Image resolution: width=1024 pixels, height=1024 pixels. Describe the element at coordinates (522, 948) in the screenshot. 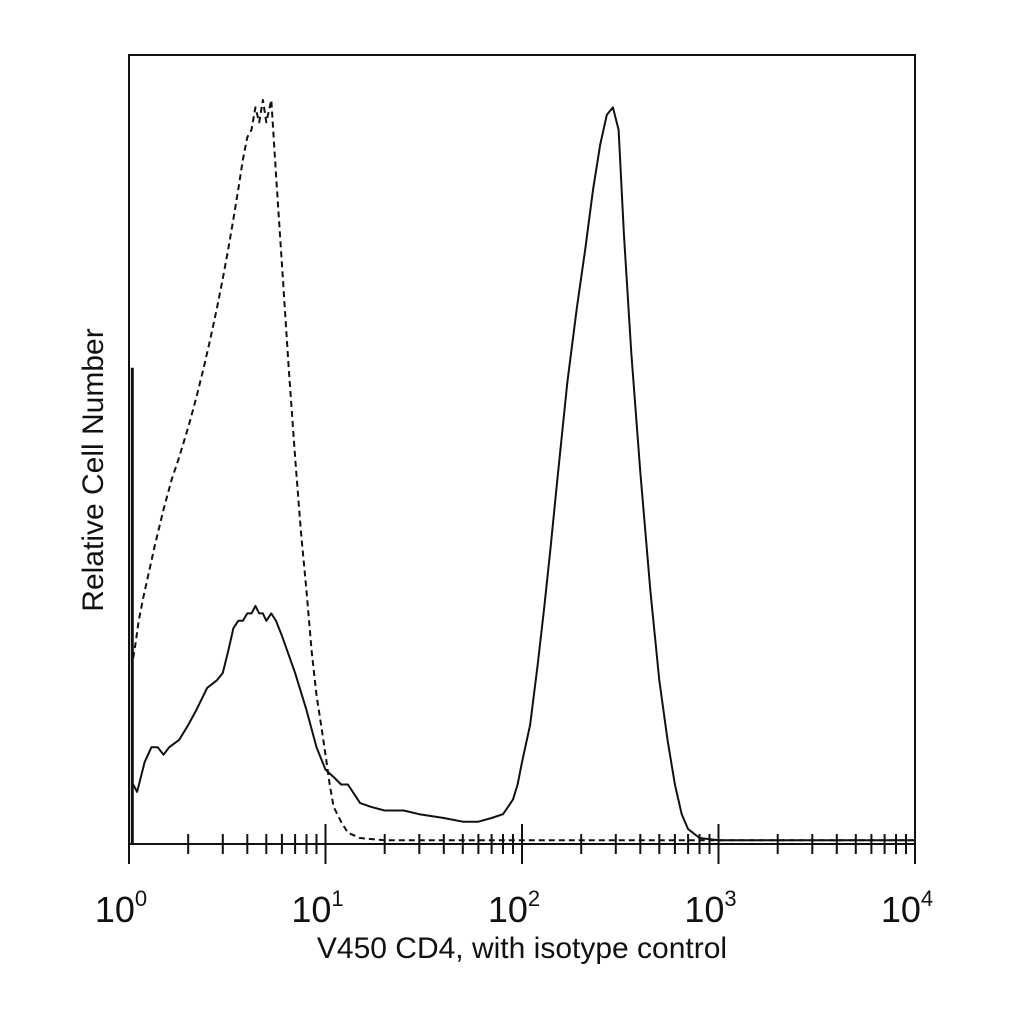

I see `x-axis-title: V450 CD4, with isotype control` at that location.